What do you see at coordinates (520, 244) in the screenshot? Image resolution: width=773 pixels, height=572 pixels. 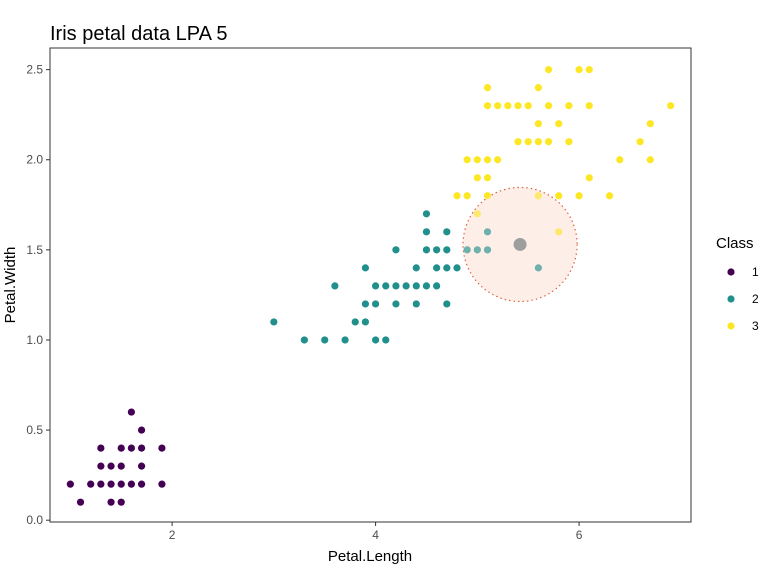 I see `centroid-marker` at bounding box center [520, 244].